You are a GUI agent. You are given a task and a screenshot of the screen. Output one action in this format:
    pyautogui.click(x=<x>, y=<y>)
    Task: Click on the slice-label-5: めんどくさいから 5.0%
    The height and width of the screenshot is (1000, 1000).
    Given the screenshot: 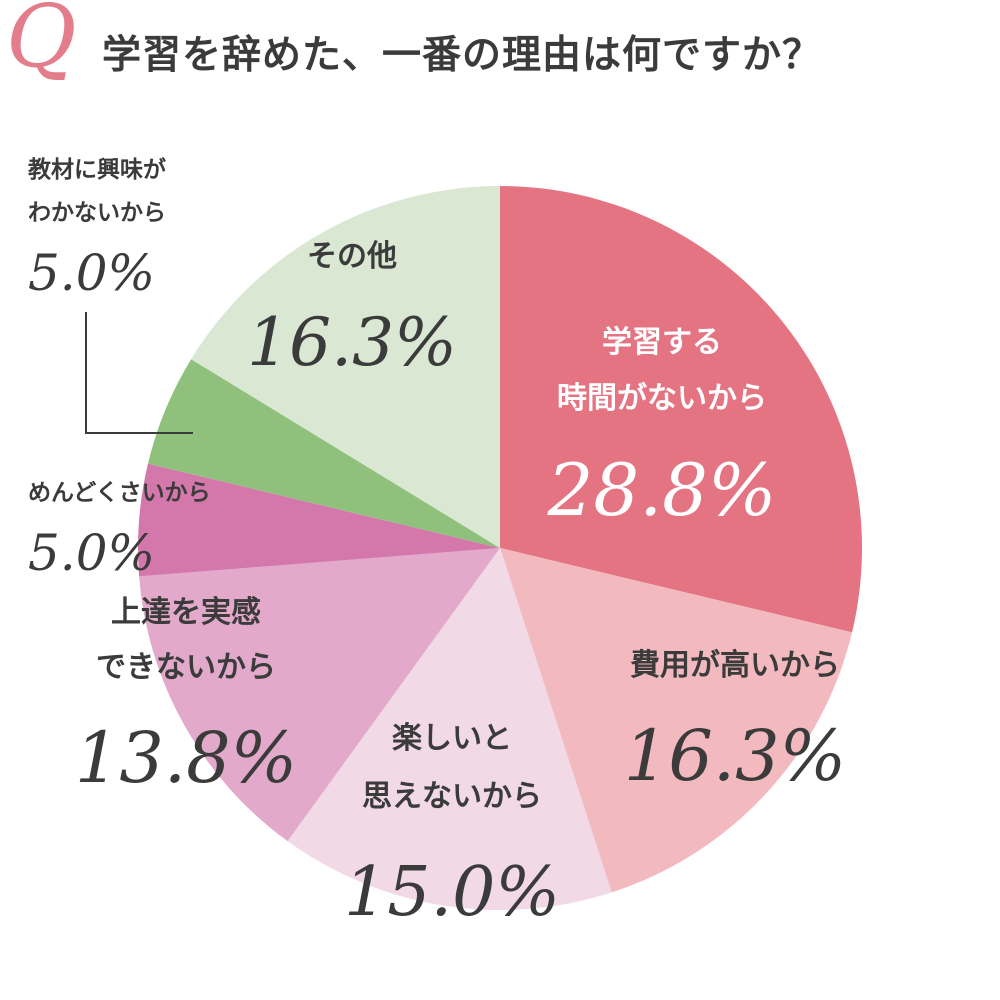 What is the action you would take?
    pyautogui.click(x=119, y=531)
    